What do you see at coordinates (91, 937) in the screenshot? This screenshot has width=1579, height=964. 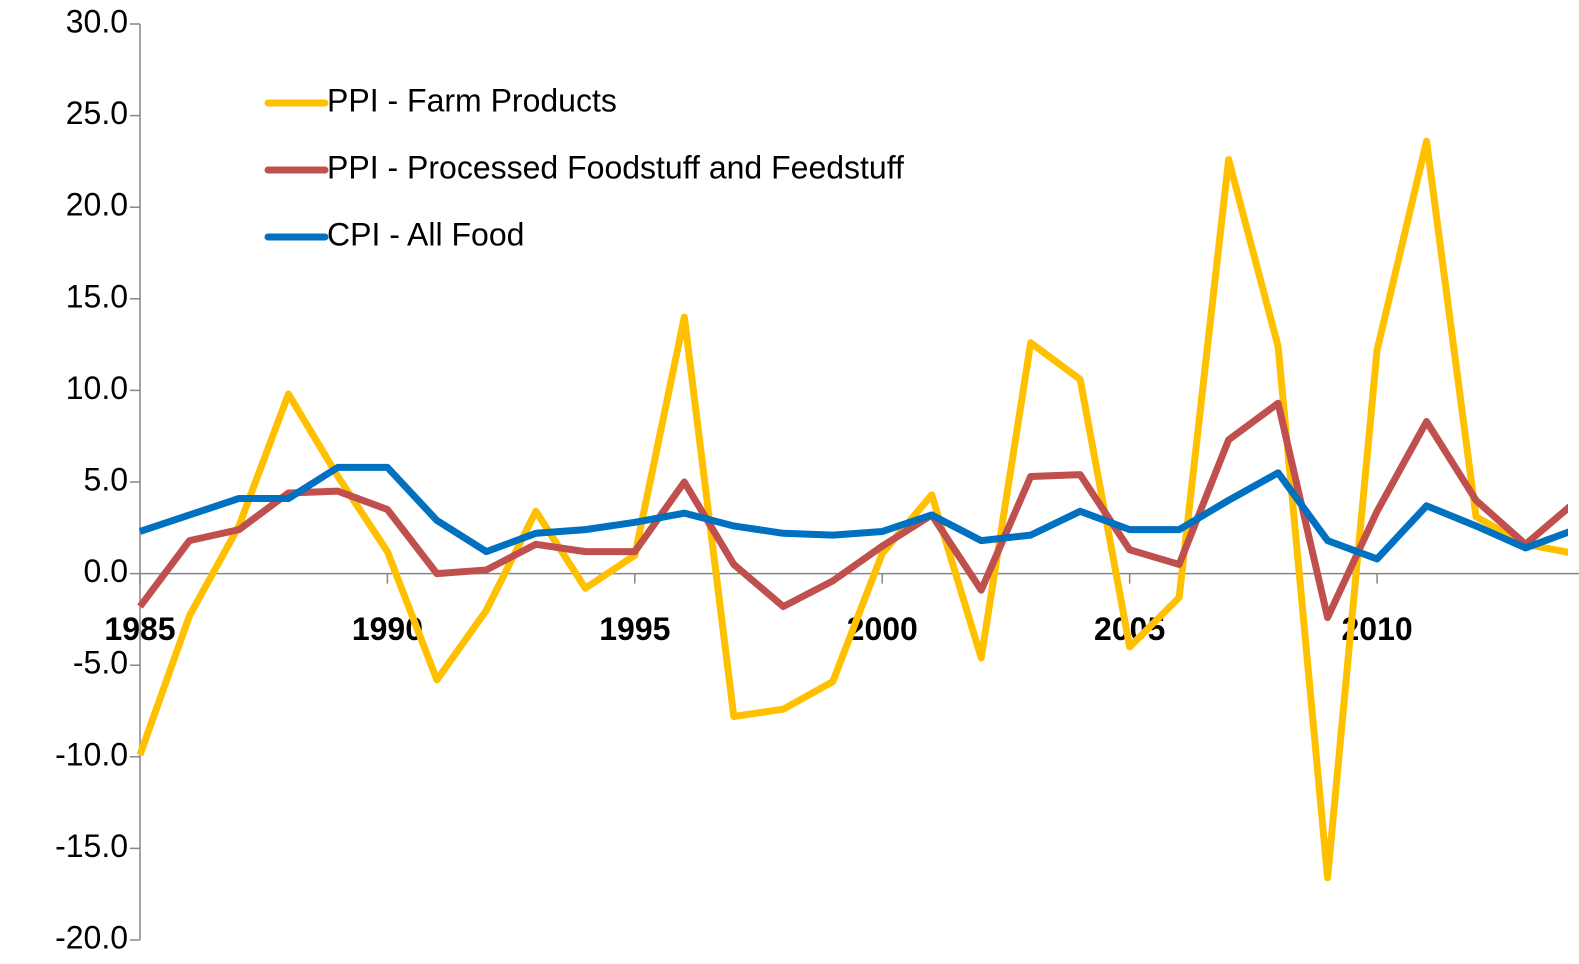 I see `y-tick-label: -20.0` at bounding box center [91, 937].